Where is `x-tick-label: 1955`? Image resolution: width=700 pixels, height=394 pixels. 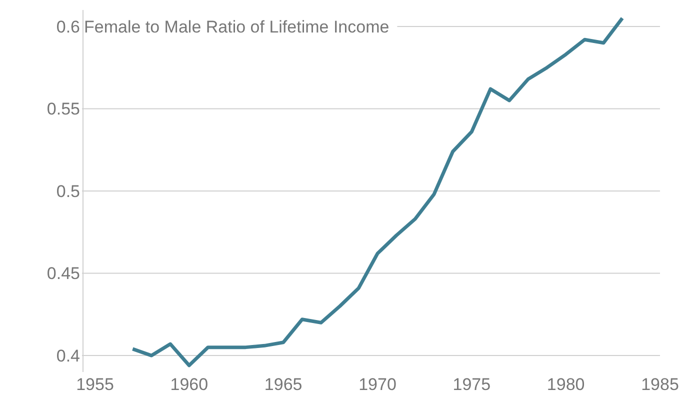 x-tick-label: 1955 is located at coordinates (95, 384).